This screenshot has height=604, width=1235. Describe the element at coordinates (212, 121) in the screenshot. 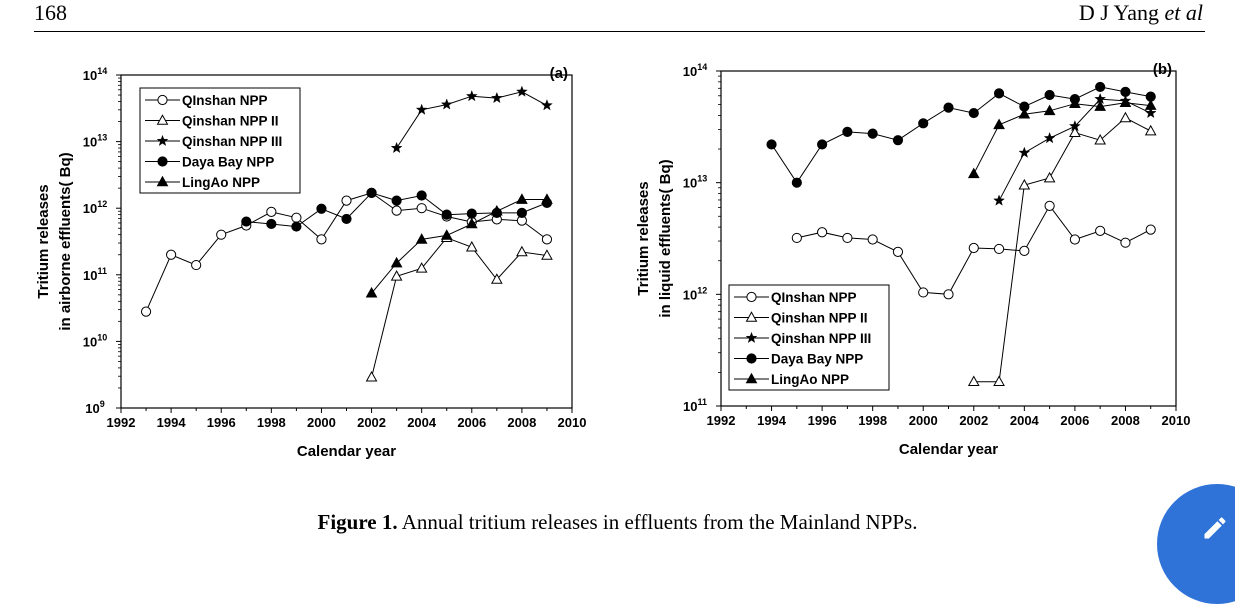

I see `legend-item: Qinshan NPP II` at that location.